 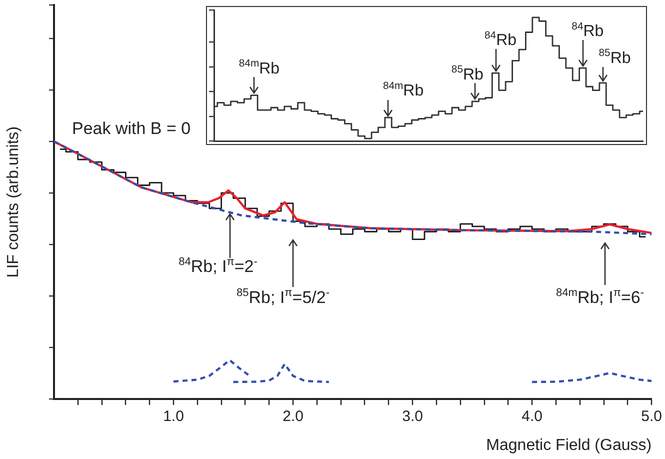 I want to click on text: Peak with B = 0, so click(x=131, y=128).